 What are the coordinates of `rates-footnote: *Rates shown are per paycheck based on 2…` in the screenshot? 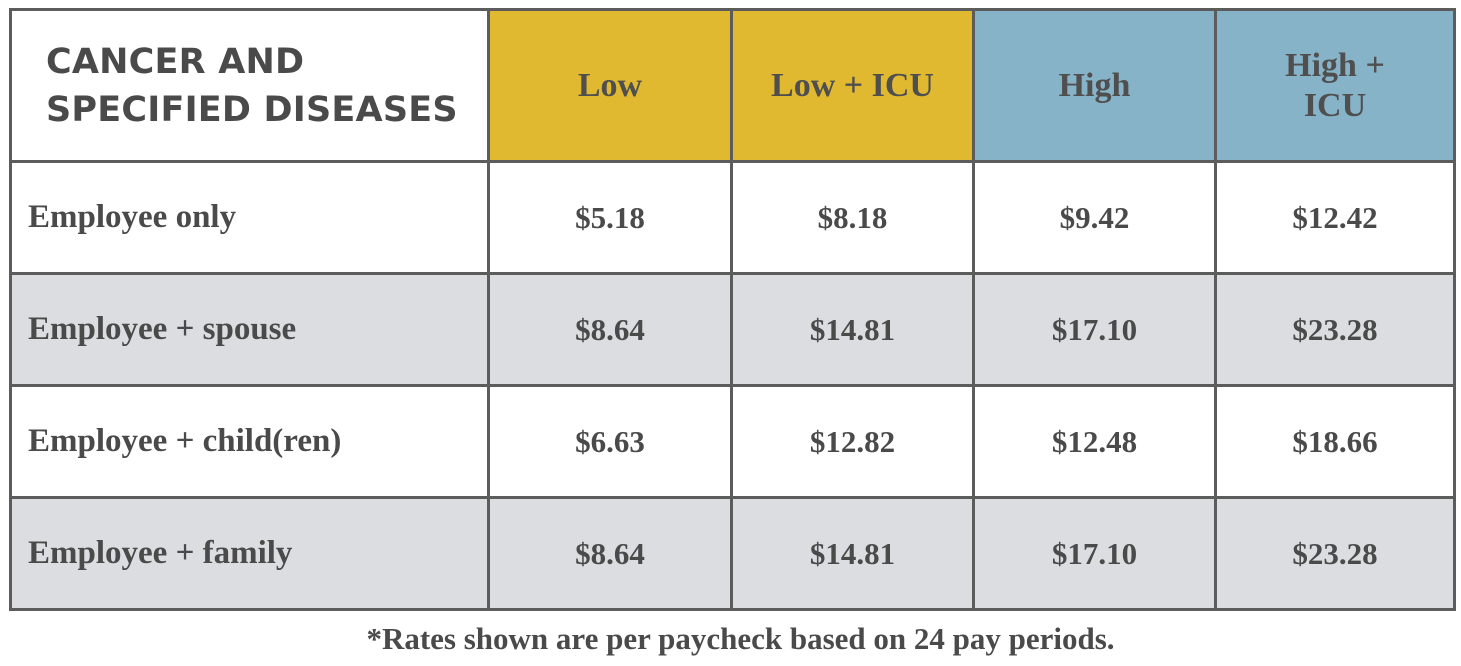 It's located at (740, 638).